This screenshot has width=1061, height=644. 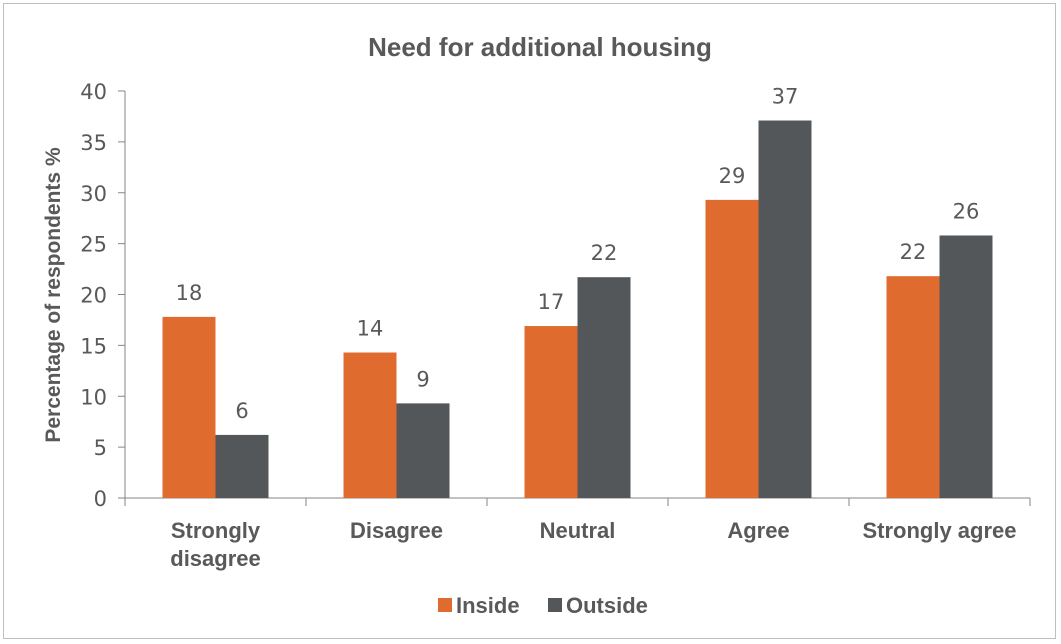 What do you see at coordinates (488, 605) in the screenshot?
I see `legend-label-inside: Inside` at bounding box center [488, 605].